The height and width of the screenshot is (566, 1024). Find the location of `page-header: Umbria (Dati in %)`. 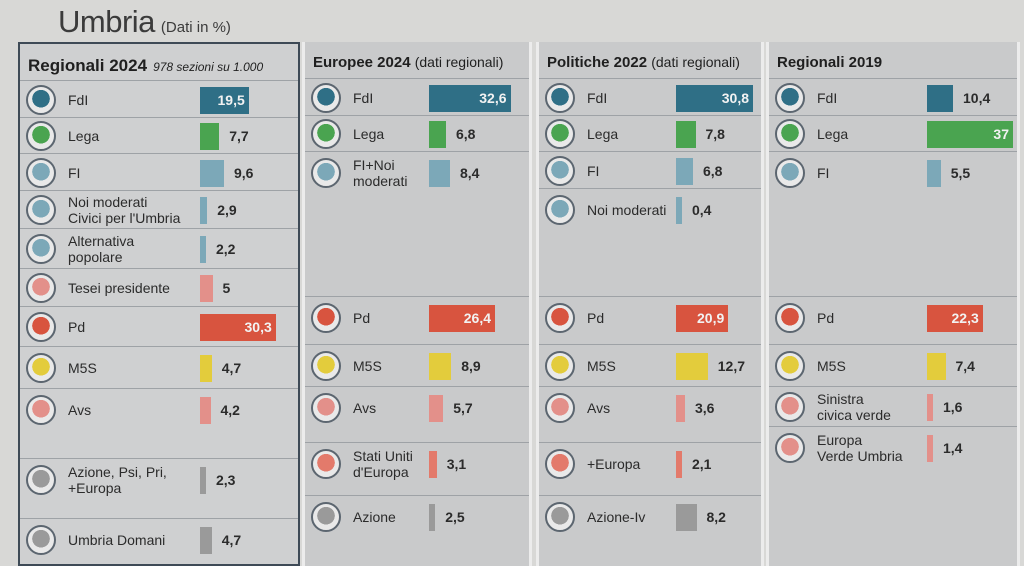

page-header: Umbria (Dati in %) is located at coordinates (144, 22).